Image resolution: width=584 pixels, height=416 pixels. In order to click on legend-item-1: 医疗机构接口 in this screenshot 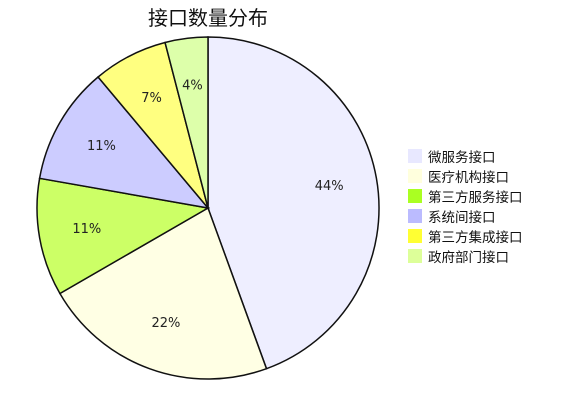, I will do `click(465, 176)`.